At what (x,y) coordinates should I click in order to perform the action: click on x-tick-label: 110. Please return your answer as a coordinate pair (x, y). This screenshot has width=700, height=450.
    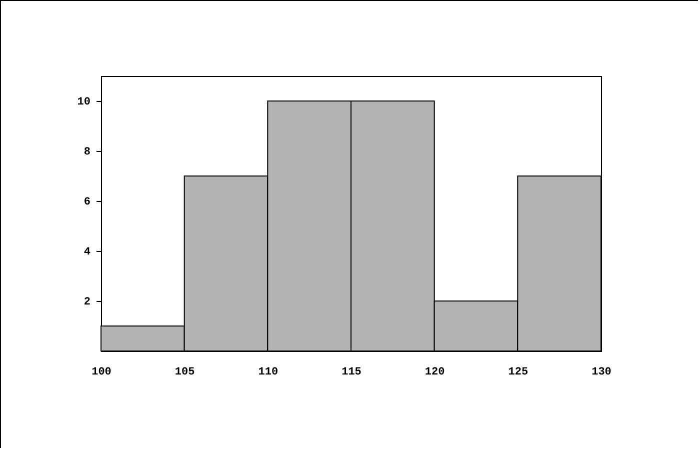
    Looking at the image, I should click on (268, 372).